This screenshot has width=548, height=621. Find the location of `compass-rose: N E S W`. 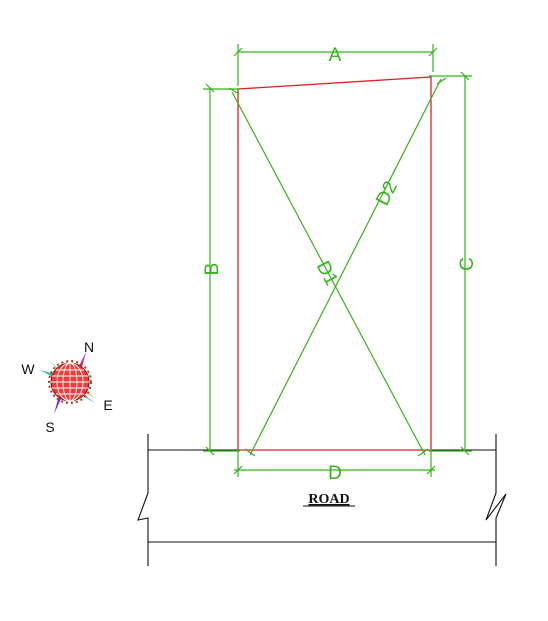

compass-rose: N E S W is located at coordinates (66, 387).